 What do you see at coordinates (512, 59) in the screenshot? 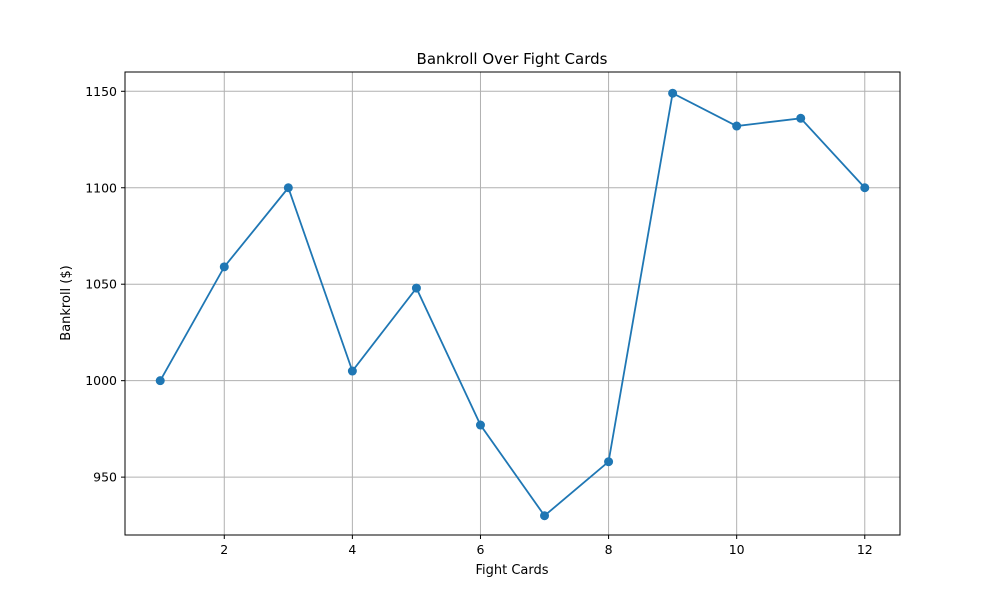
I see `chart-title: Bankroll Over Fight Cards` at bounding box center [512, 59].